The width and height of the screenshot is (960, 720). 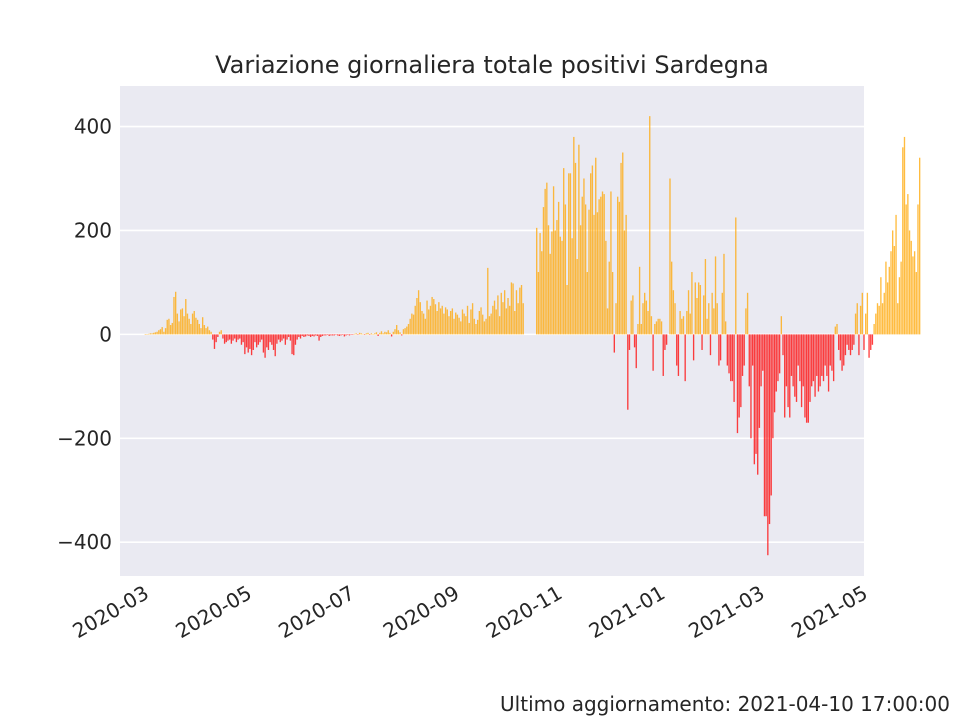 What do you see at coordinates (93, 127) in the screenshot?
I see `y-tick-label: 400` at bounding box center [93, 127].